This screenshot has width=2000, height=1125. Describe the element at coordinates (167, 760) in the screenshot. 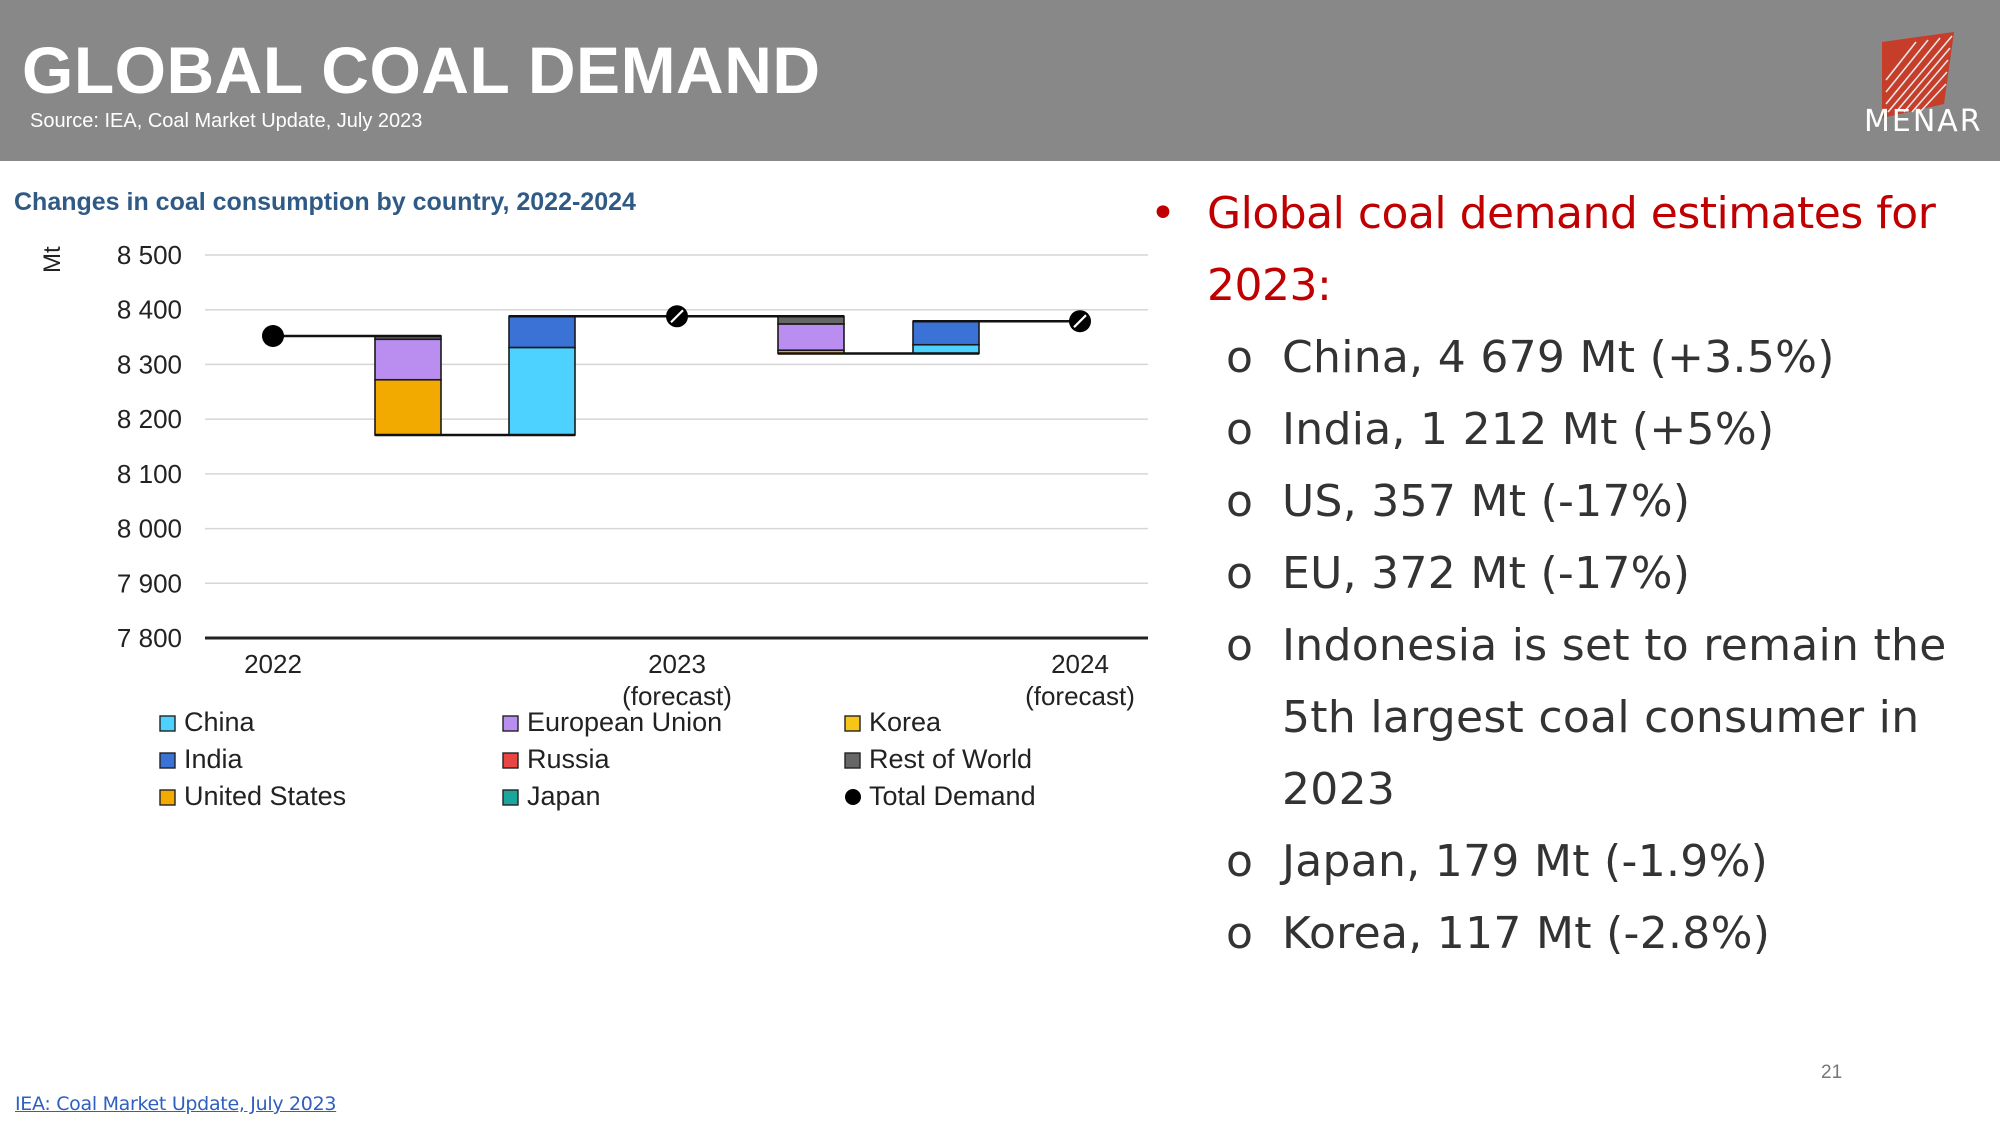

I see `legend-marker-india` at that location.